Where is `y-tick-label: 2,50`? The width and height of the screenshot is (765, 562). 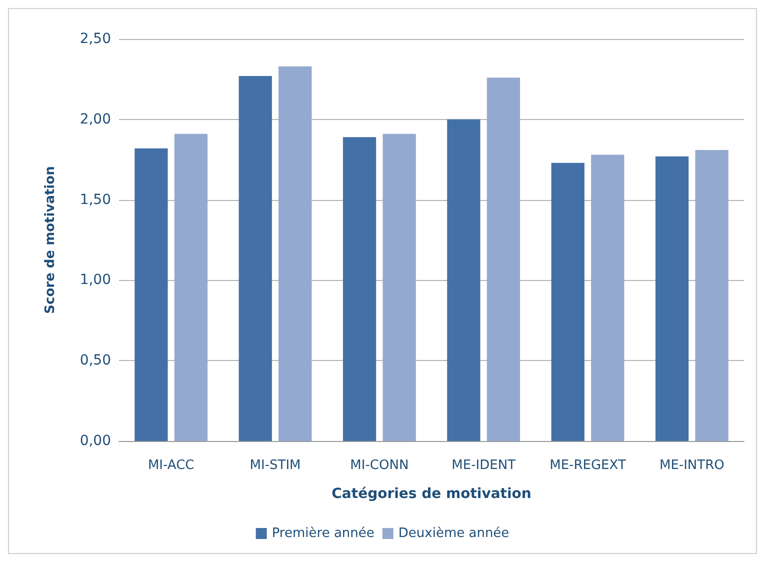 y-tick-label: 2,50 is located at coordinates (95, 39).